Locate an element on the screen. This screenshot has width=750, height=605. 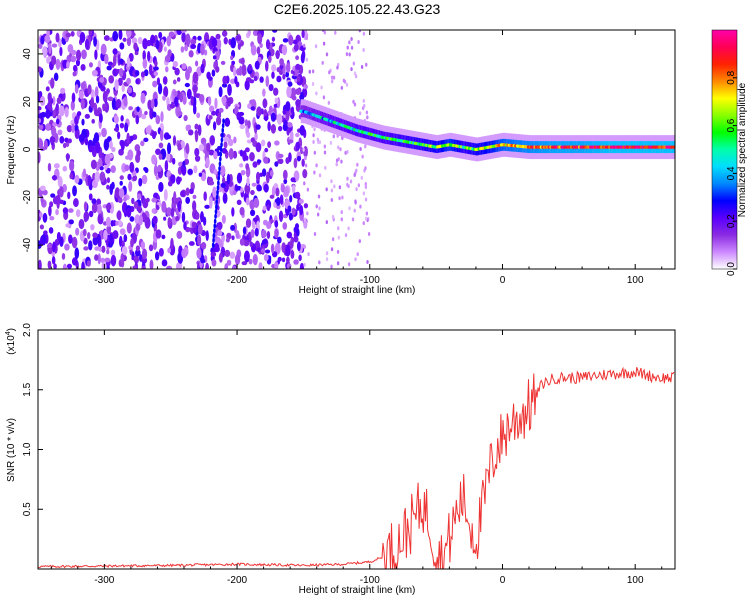
heatmap-y-ticks: -40 -20 0 20 40 is located at coordinates (32, 150).